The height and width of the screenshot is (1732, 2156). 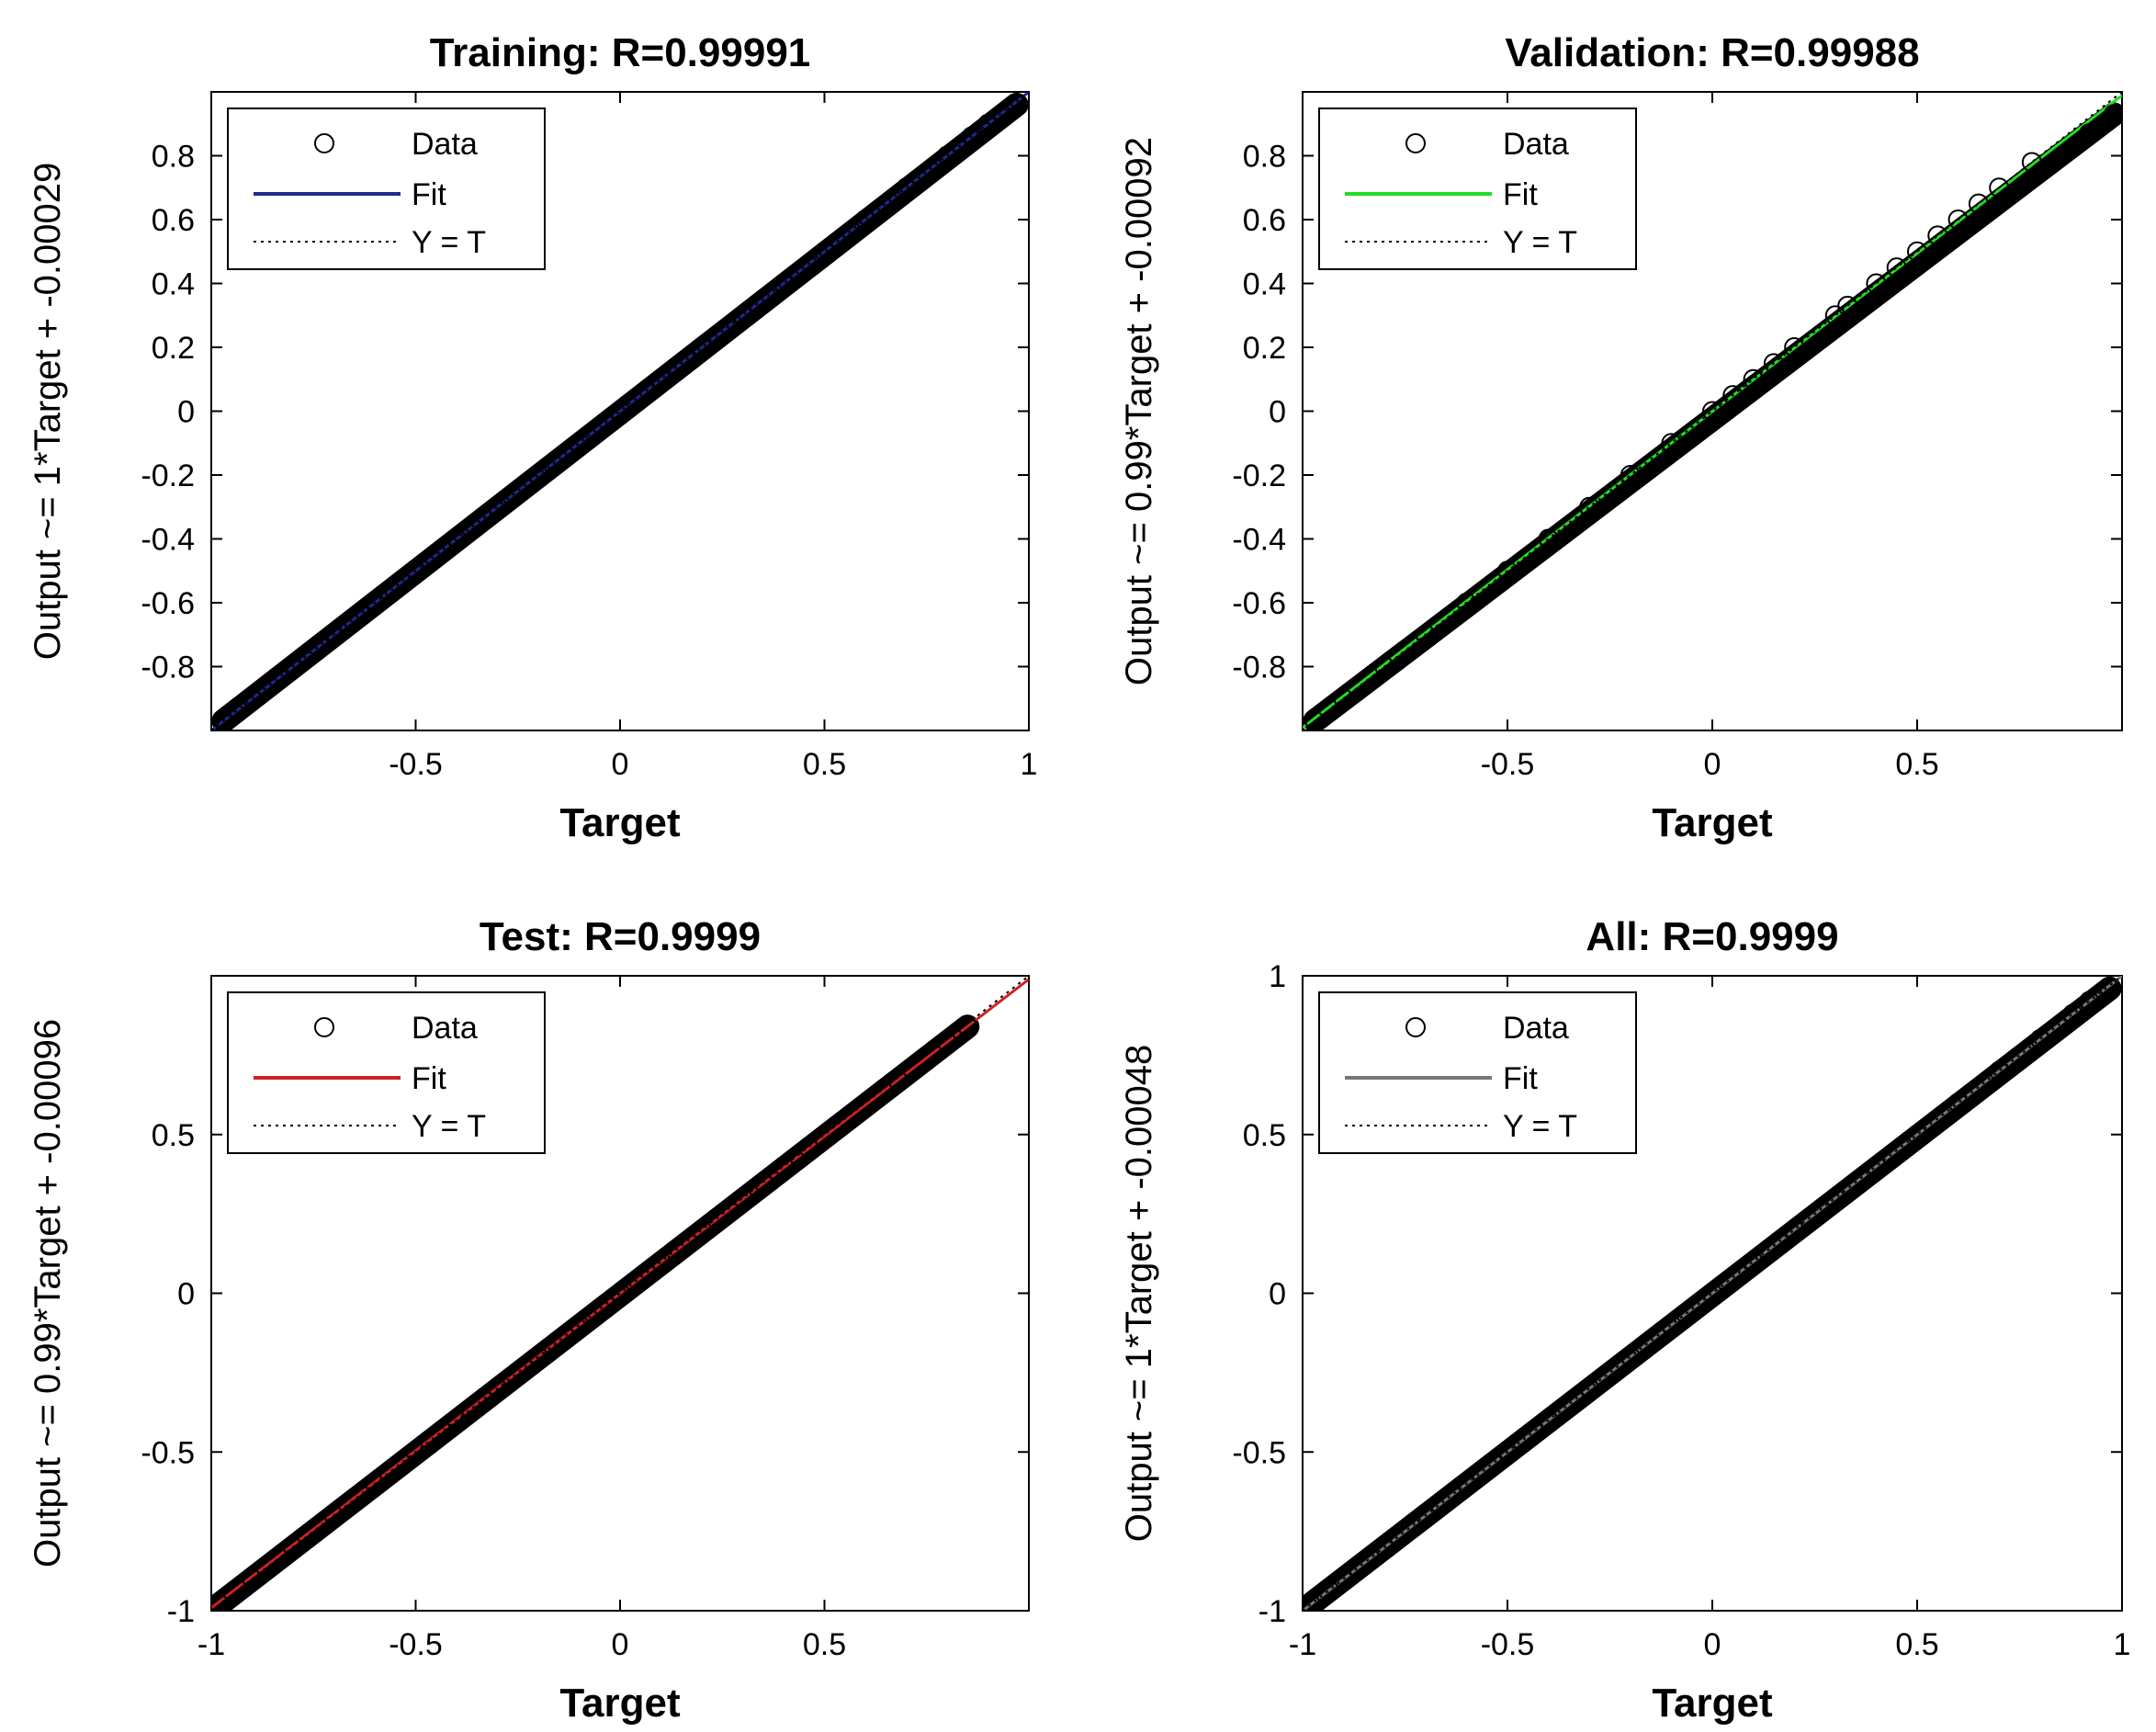 What do you see at coordinates (168, 668) in the screenshot?
I see `y-tick-label: -0.8` at bounding box center [168, 668].